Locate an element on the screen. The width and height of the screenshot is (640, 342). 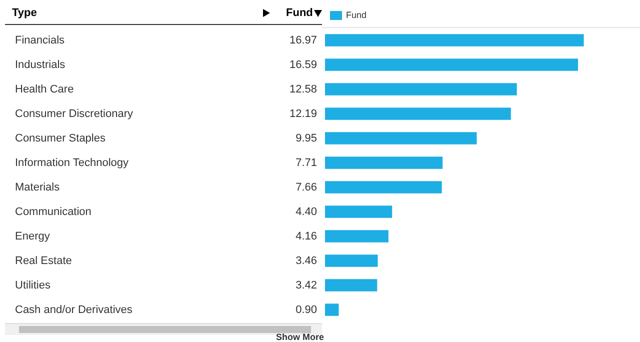
data-label: 9.95 is located at coordinates (306, 138).